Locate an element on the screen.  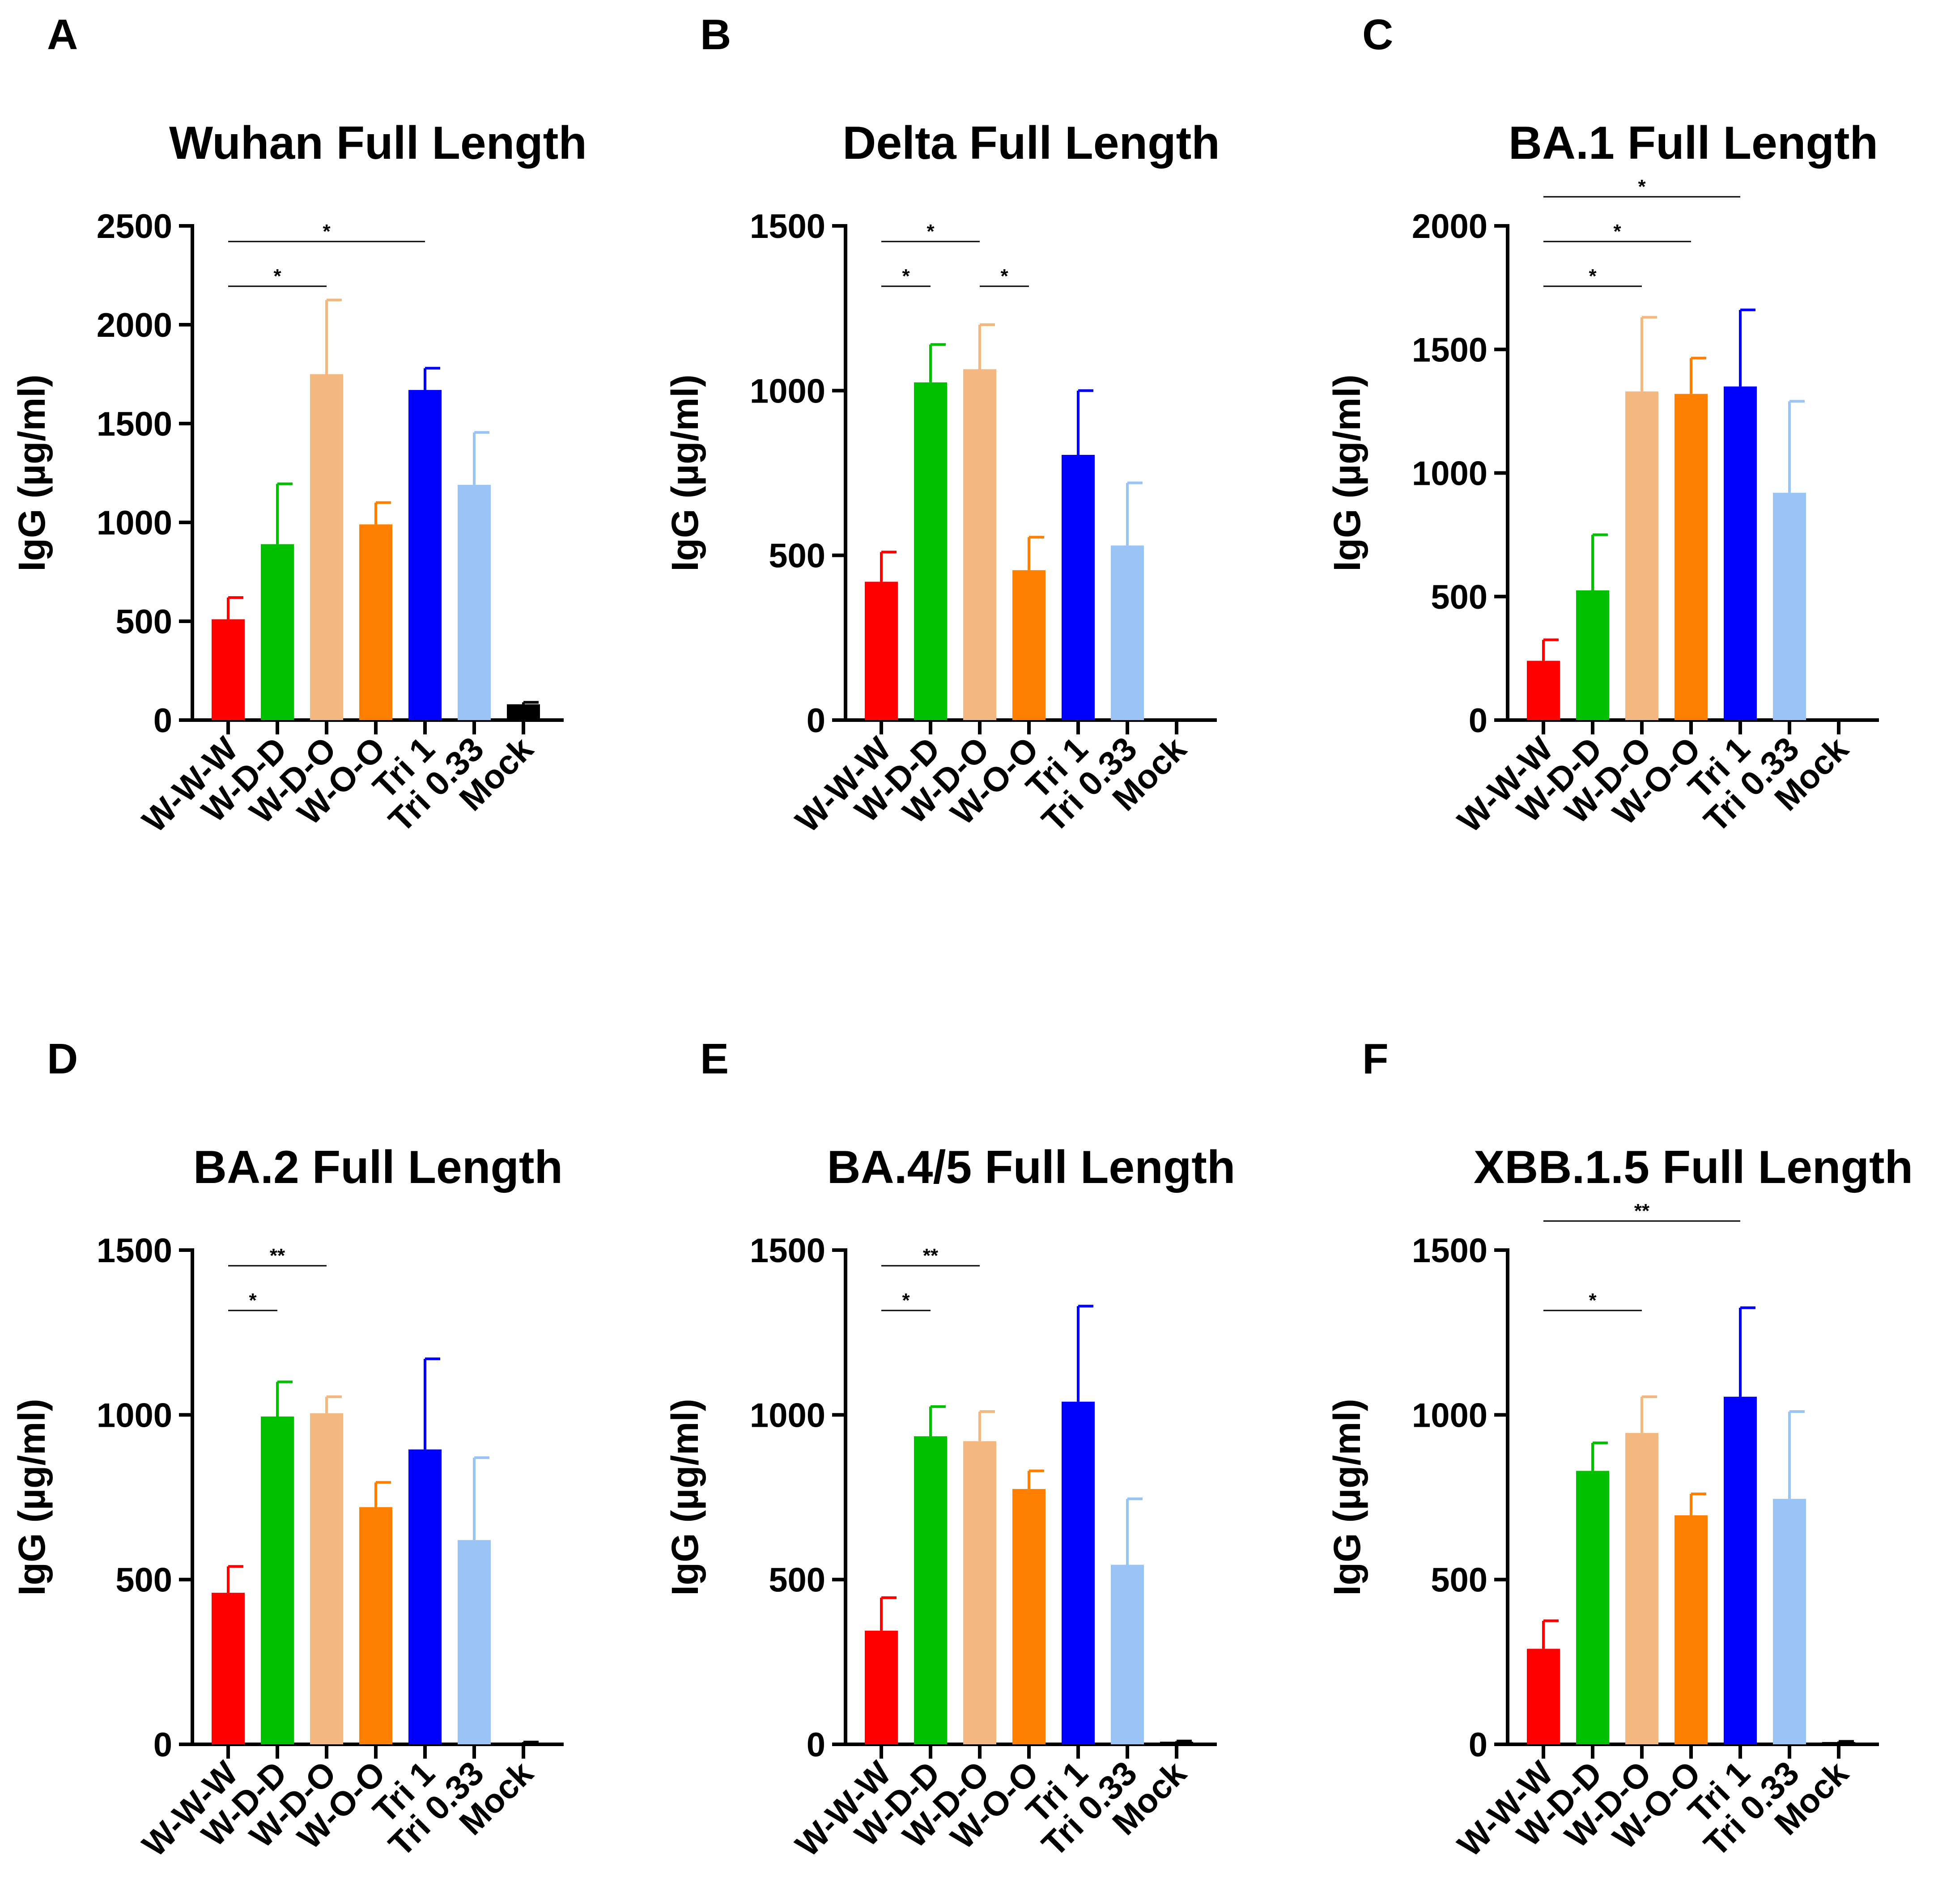
y-tick-label: 2500 is located at coordinates (134, 227).